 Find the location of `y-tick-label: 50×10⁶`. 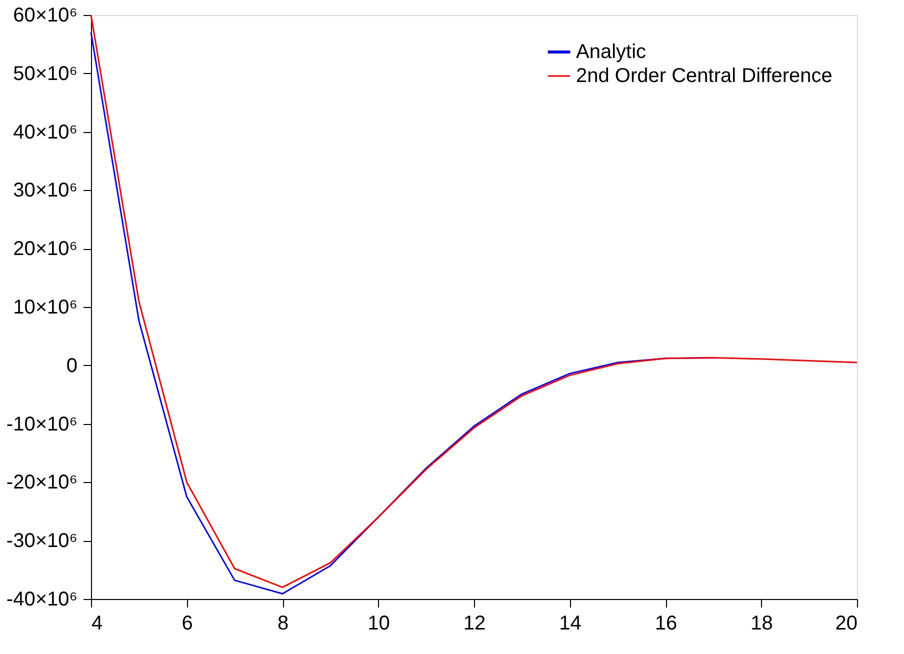

y-tick-label: 50×10⁶ is located at coordinates (45, 73).